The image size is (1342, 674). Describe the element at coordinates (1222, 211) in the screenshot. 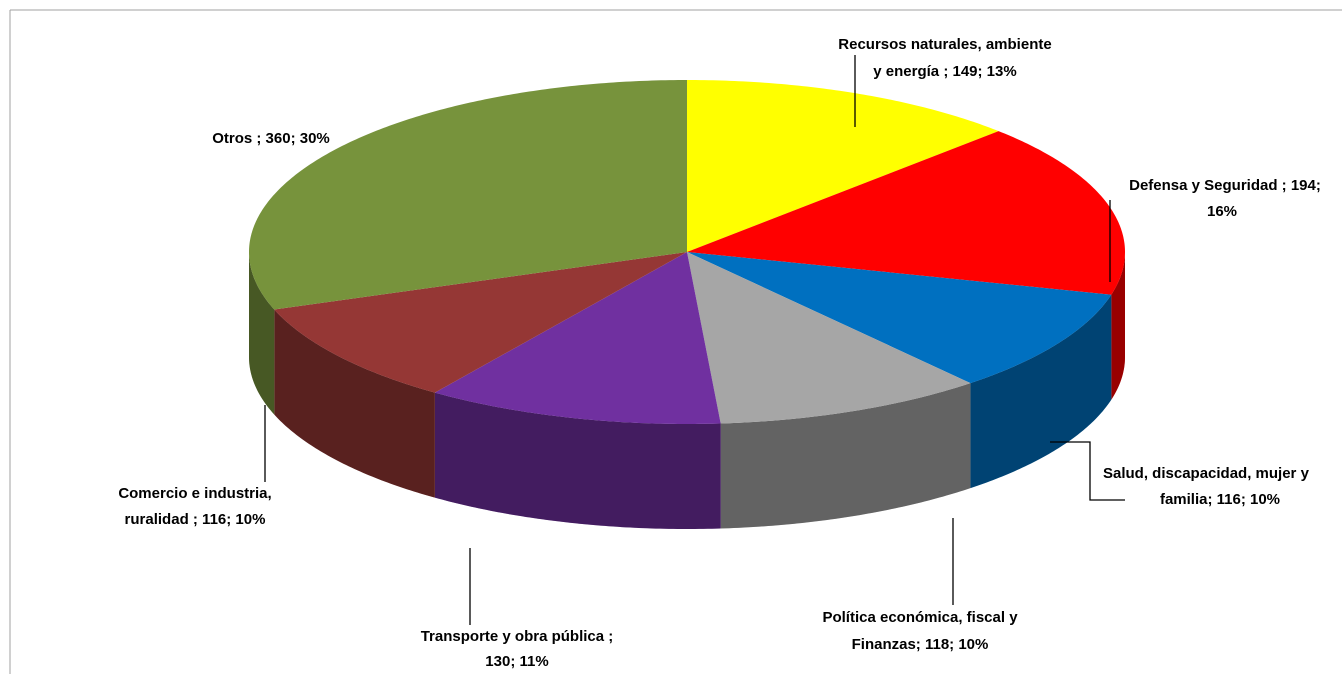

I see `data-label: 16%` at that location.